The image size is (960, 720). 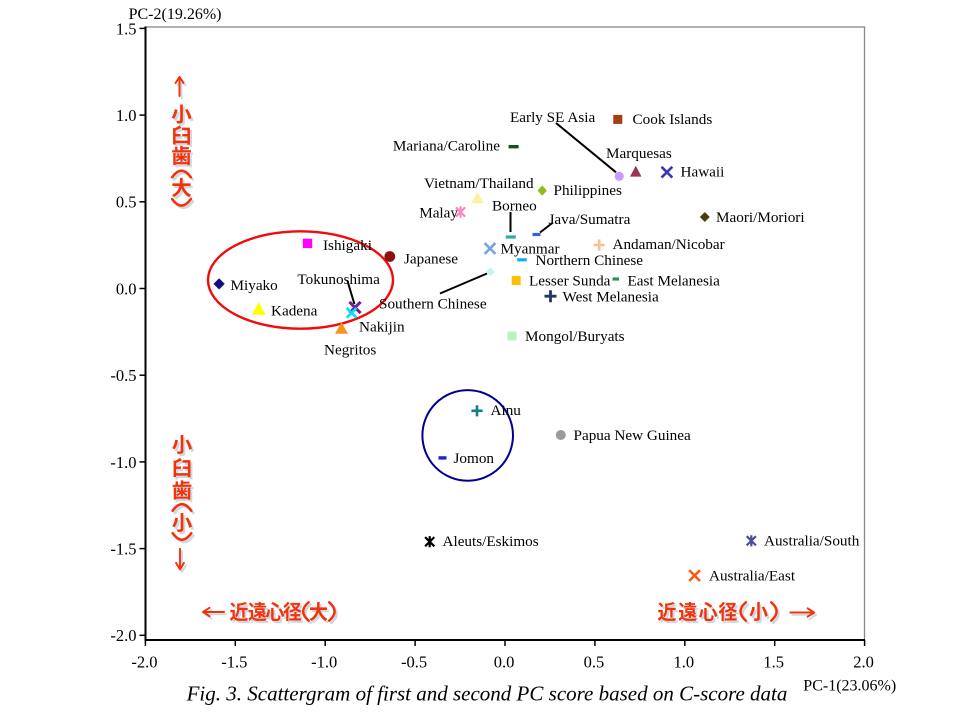 What do you see at coordinates (590, 260) in the screenshot?
I see `svg-text: Northern Chinese` at bounding box center [590, 260].